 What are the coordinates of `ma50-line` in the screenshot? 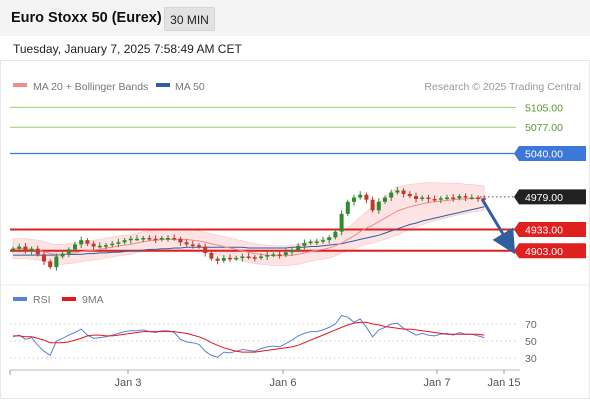 It's located at (249, 231).